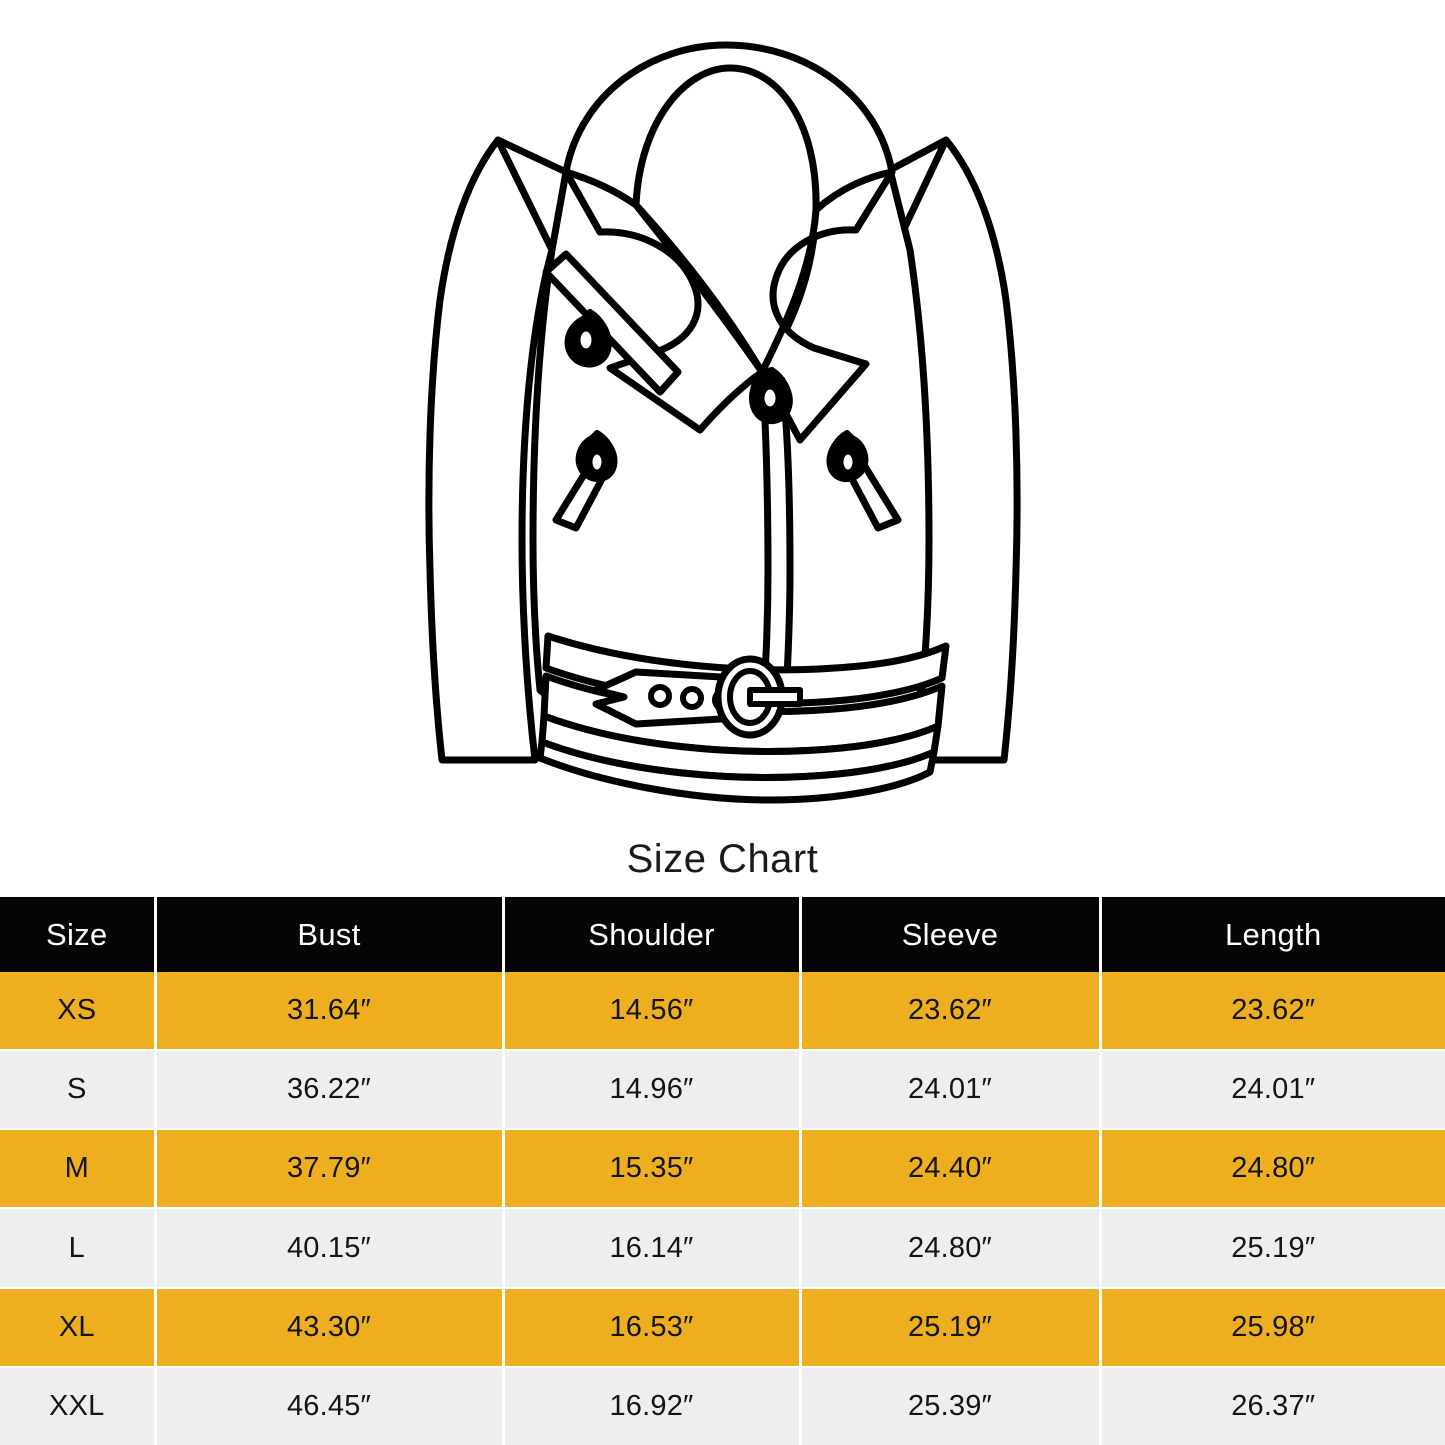 The width and height of the screenshot is (1445, 1445). Describe the element at coordinates (78, 1012) in the screenshot. I see `cell-size: XS` at that location.